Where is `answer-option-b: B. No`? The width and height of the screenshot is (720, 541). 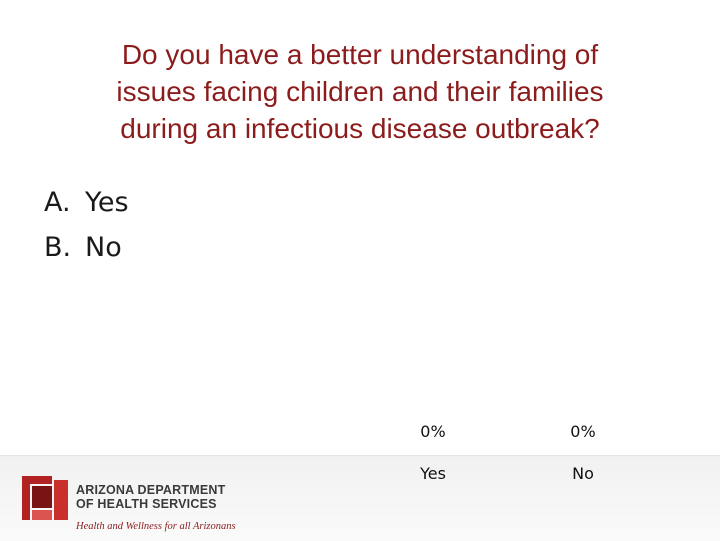 answer-option-b: B. No is located at coordinates (86, 247).